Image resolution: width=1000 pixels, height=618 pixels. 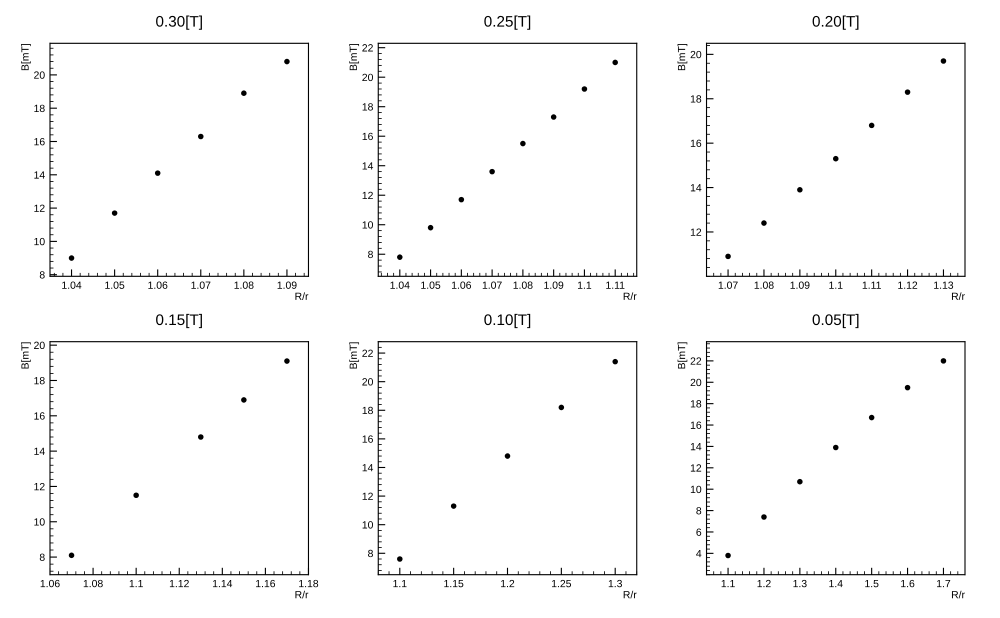 I want to click on y-tick-label: 4, so click(x=699, y=554).